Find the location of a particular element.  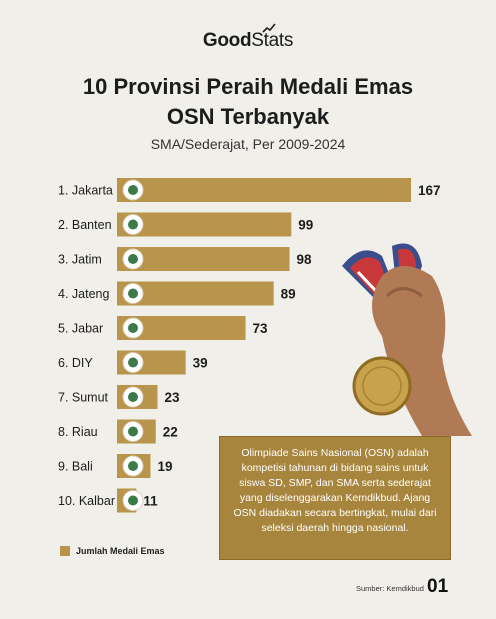

category-label: 3. Jatim is located at coordinates (80, 260).